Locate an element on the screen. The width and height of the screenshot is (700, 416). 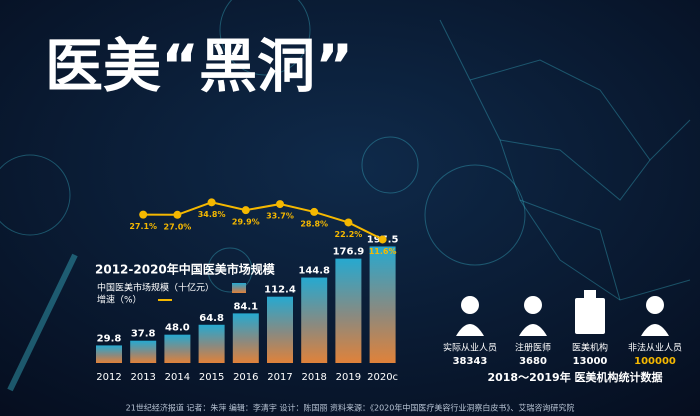
x-tick-label: 2018 is located at coordinates (313, 377).